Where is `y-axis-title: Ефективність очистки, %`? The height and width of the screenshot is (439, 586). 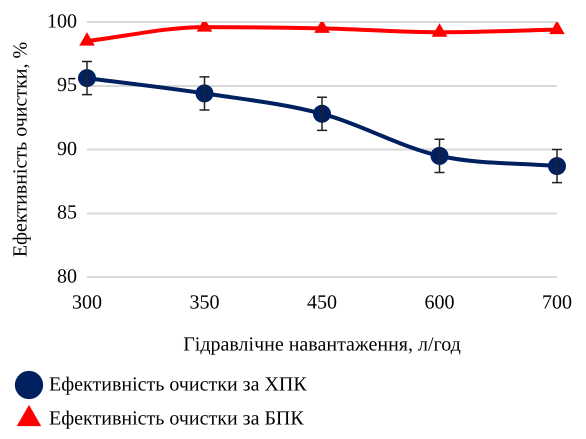
y-axis-title: Ефективність очистки, % is located at coordinates (20, 150).